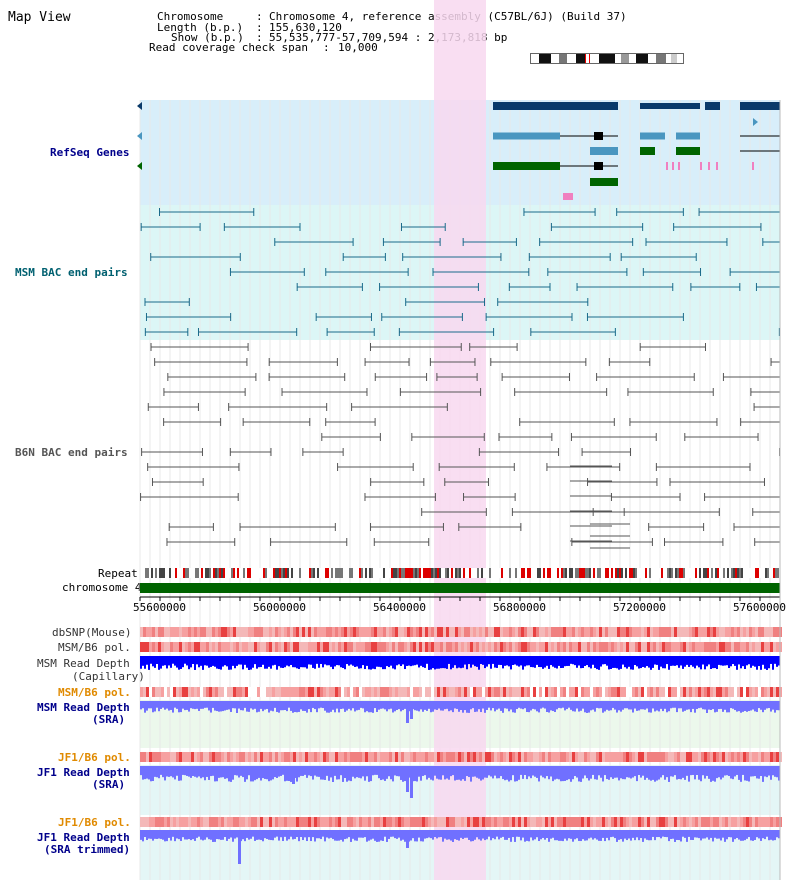 The image size is (800, 880). What do you see at coordinates (71, 272) in the screenshot?
I see `msm-bac-label: MSM BAC end pairs` at bounding box center [71, 272].